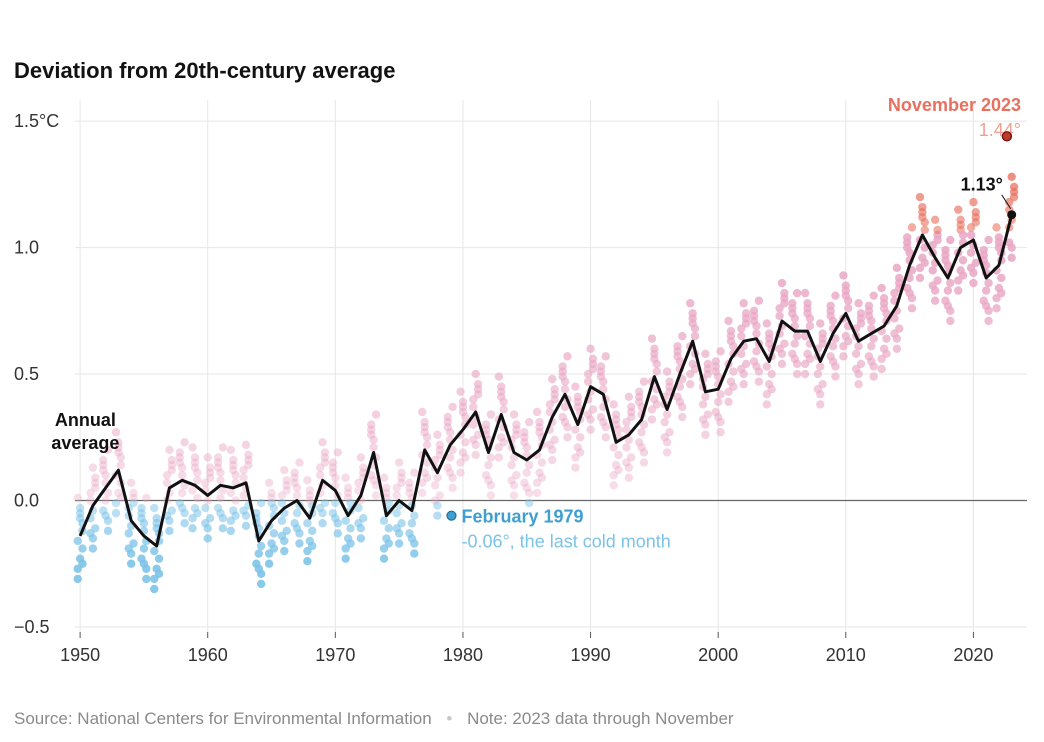  Describe the element at coordinates (208, 655) in the screenshot. I see `x-tick-label: 1960` at that location.